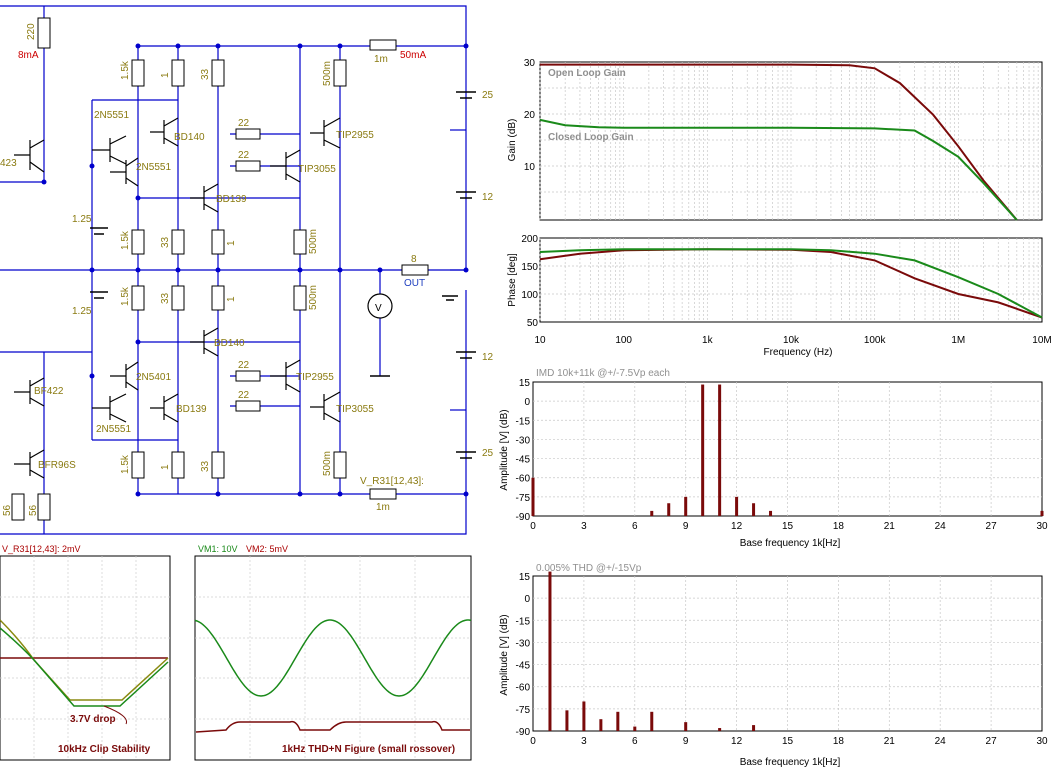 The image size is (1064, 774). Describe the element at coordinates (205, 466) in the screenshot. I see `label-r33d: 33` at that location.